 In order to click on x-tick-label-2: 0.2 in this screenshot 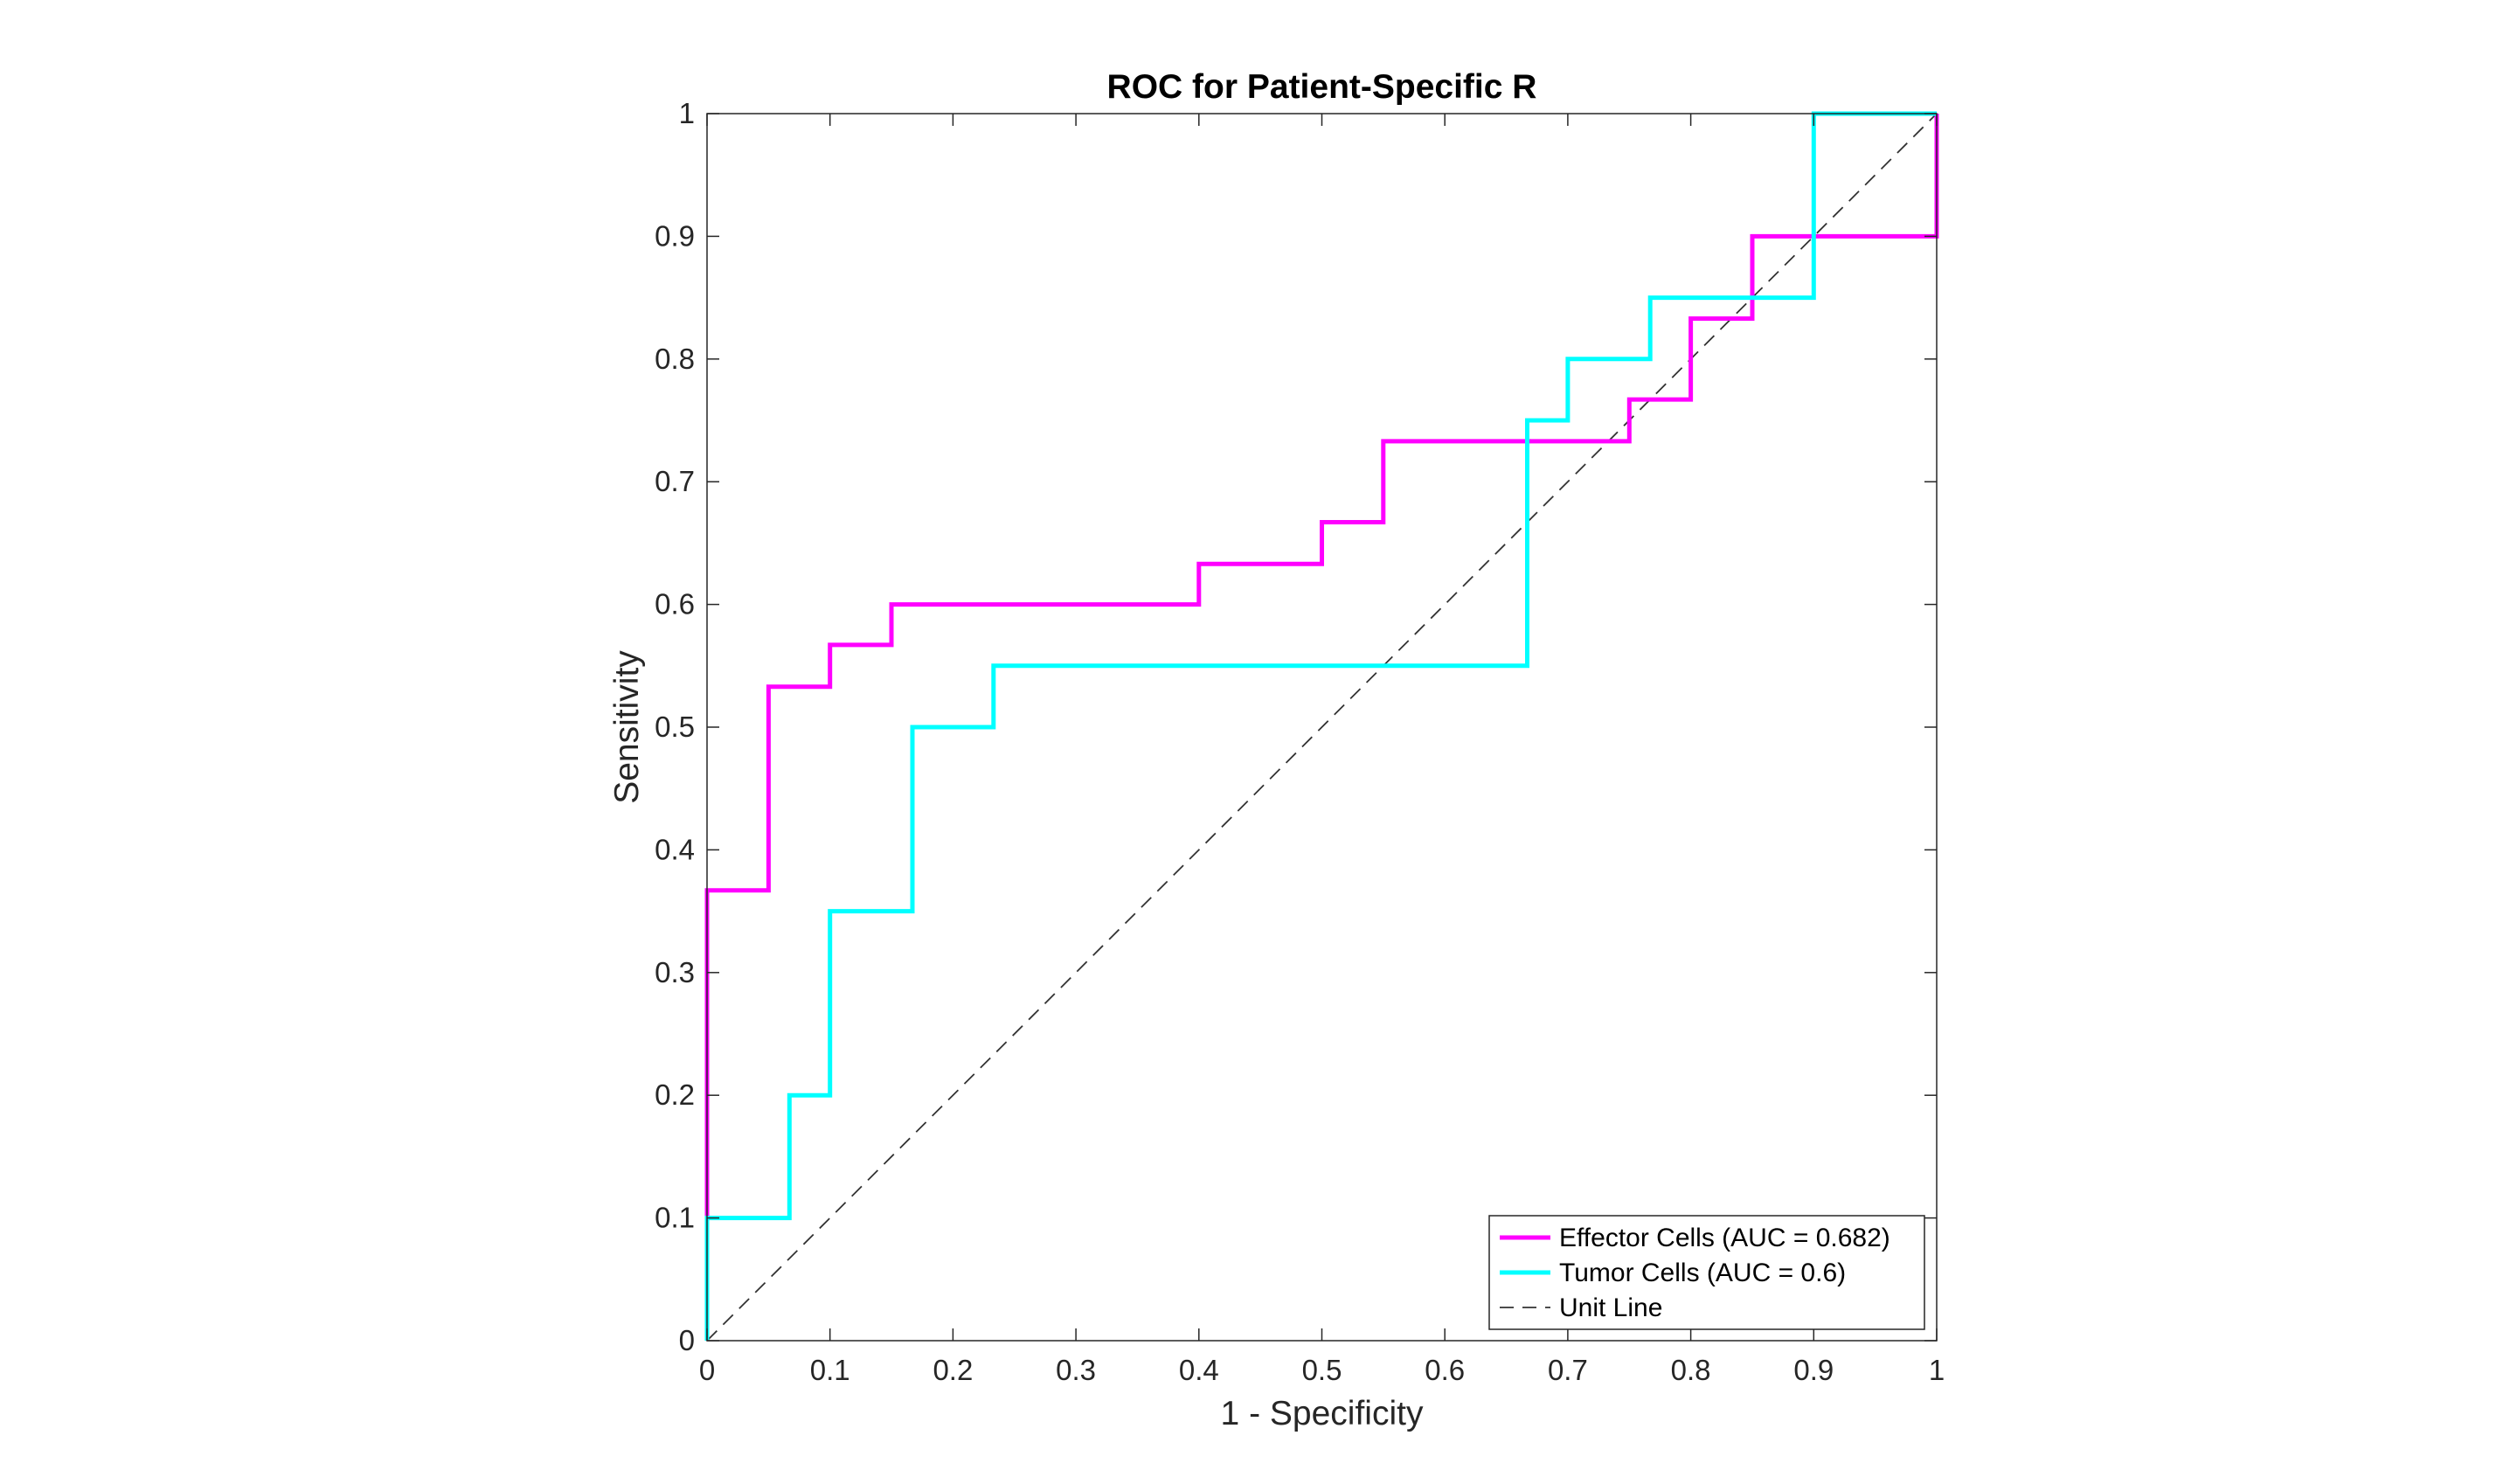, I will do `click(953, 1370)`.